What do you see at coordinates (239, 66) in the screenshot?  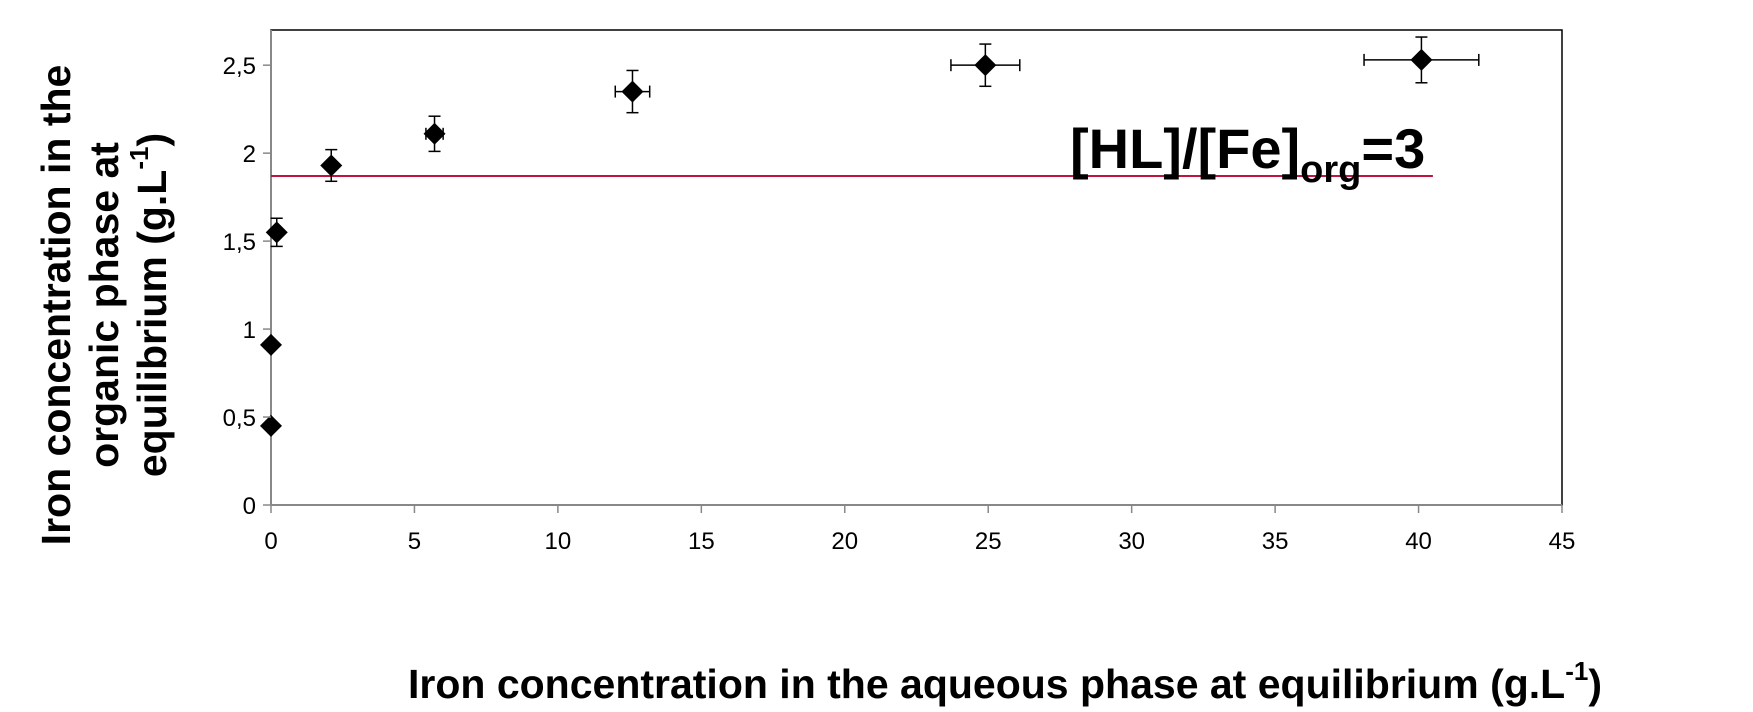 I see `y-tick-label: 2,5` at bounding box center [239, 66].